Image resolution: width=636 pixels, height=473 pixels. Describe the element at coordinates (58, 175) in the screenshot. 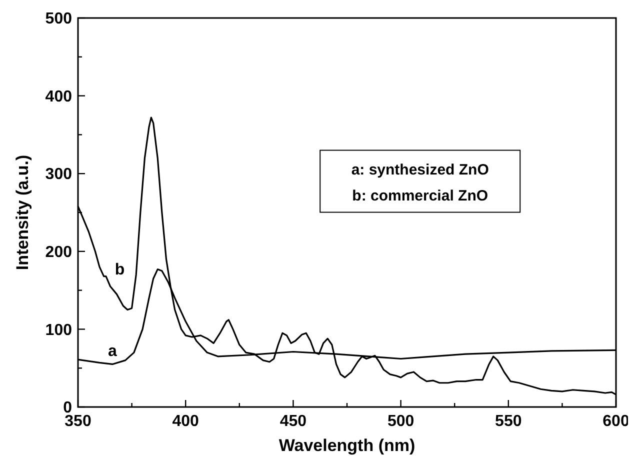

I see `y-tick-label: 300` at that location.